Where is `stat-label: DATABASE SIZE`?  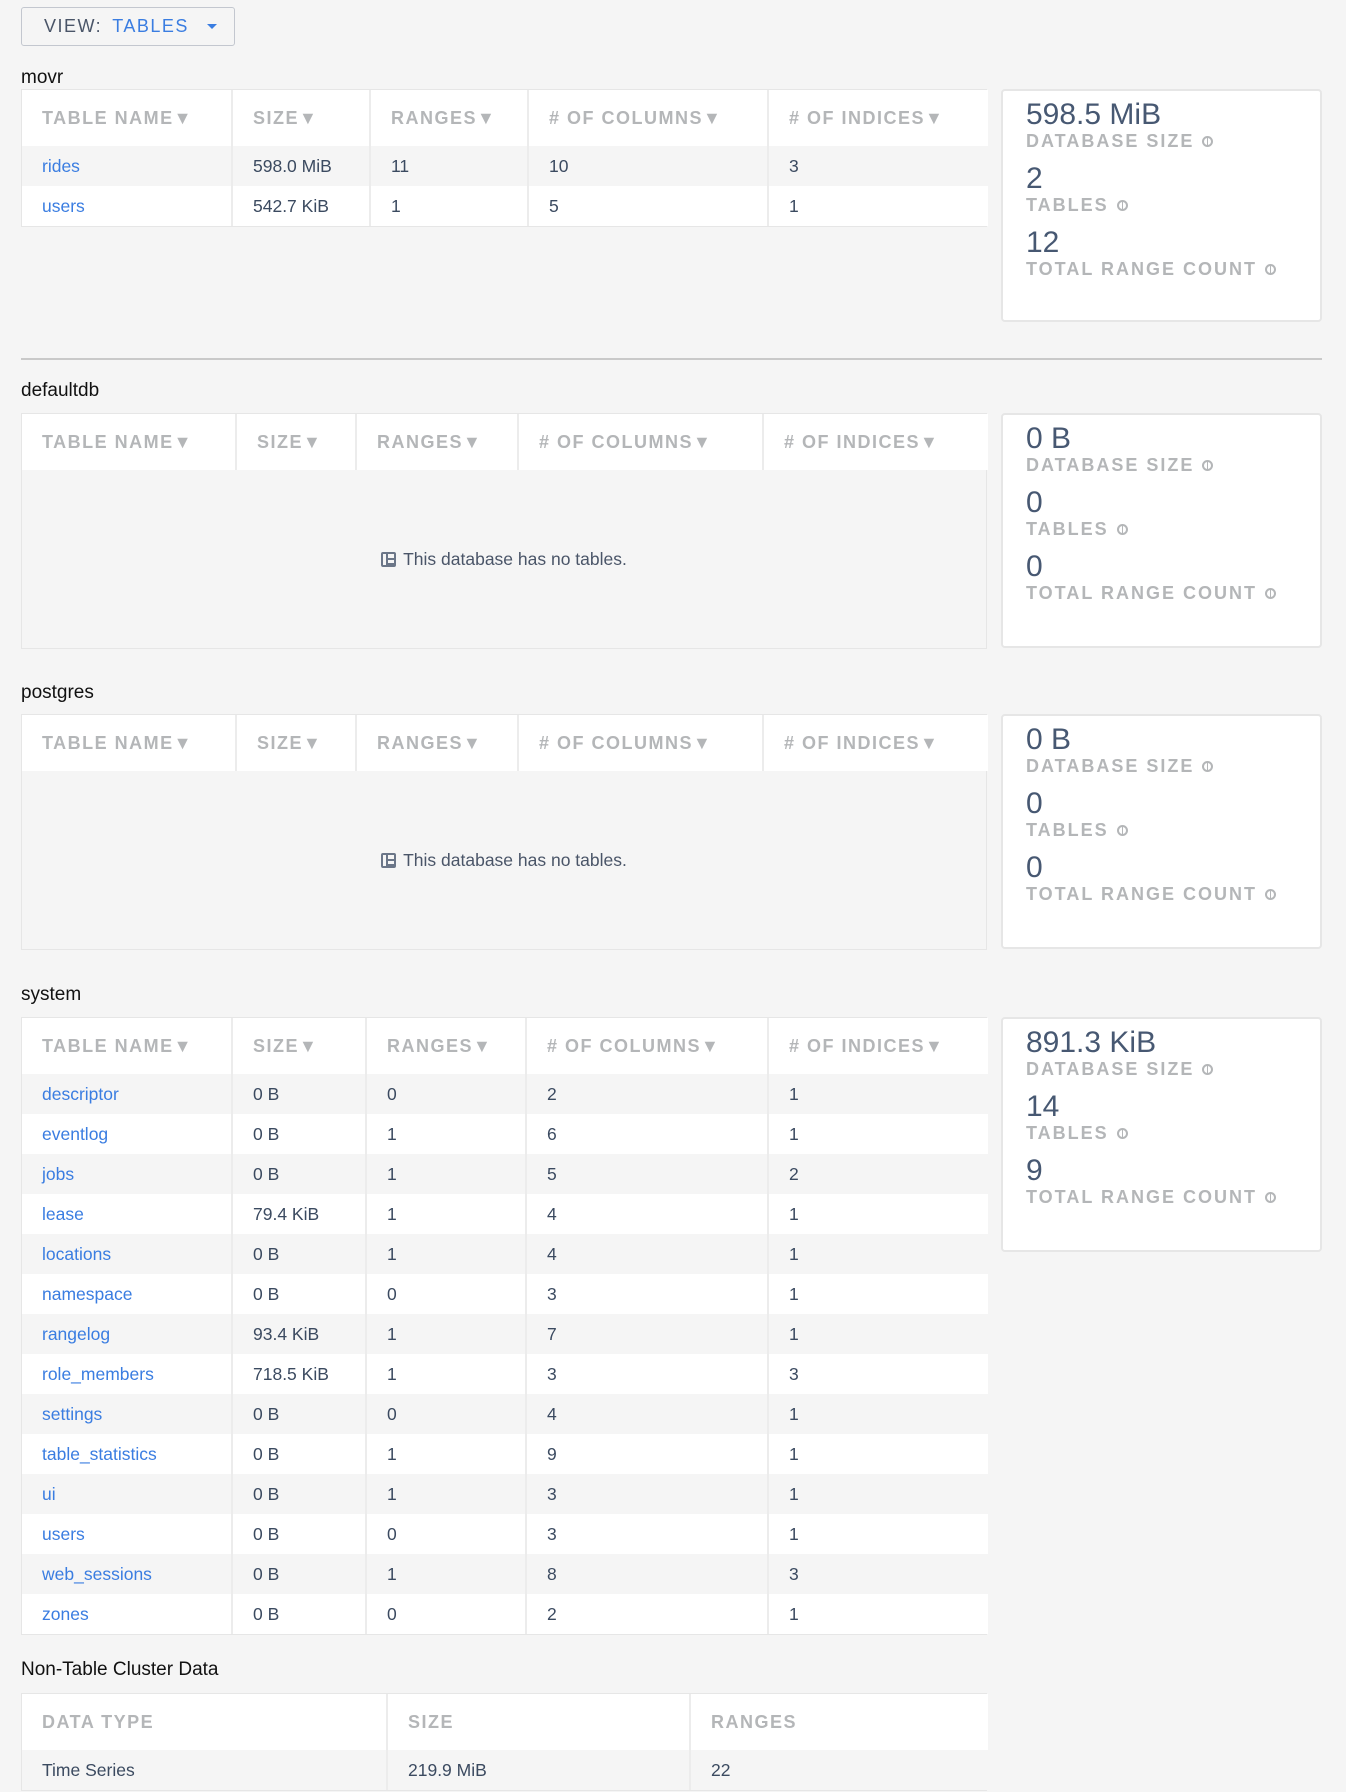 stat-label: DATABASE SIZE is located at coordinates (1173, 465).